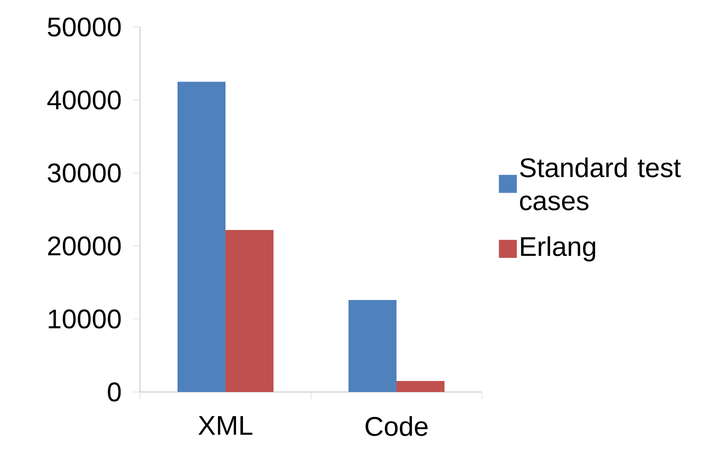 This screenshot has width=721, height=455. Describe the element at coordinates (84, 100) in the screenshot. I see `y-tick-label: 40000` at that location.